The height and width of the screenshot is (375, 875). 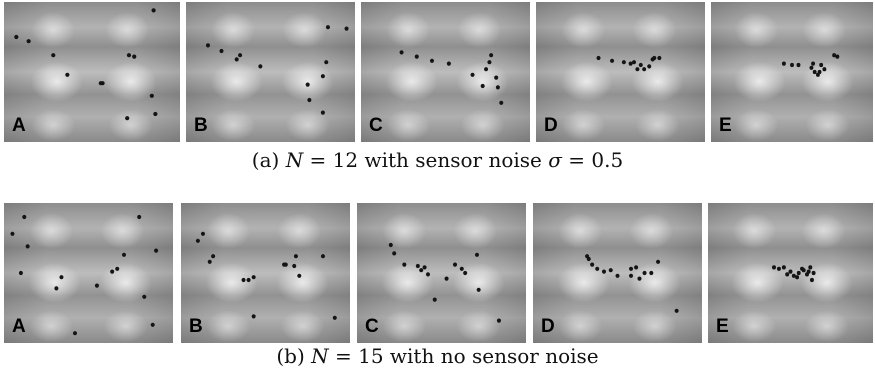 I want to click on caption-n-symbol: N, so click(x=294, y=160).